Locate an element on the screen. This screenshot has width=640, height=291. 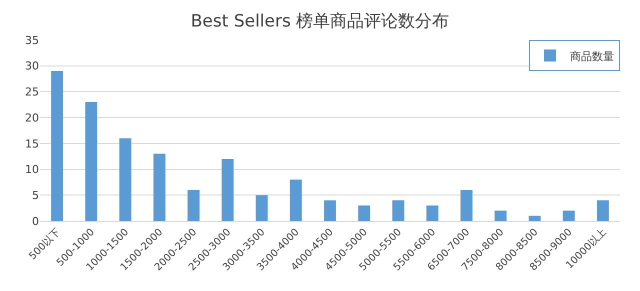
y-tick-label: 5 is located at coordinates (35, 195).